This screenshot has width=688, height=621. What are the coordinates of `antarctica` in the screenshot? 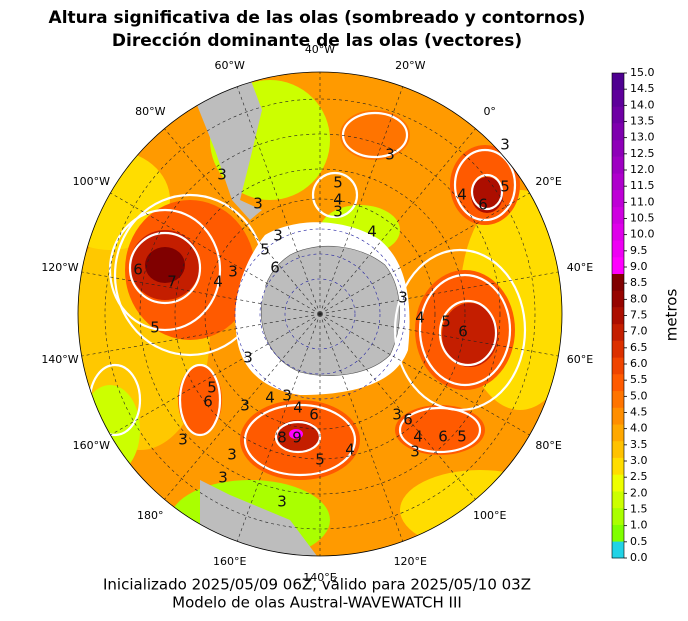 It's located at (330, 311).